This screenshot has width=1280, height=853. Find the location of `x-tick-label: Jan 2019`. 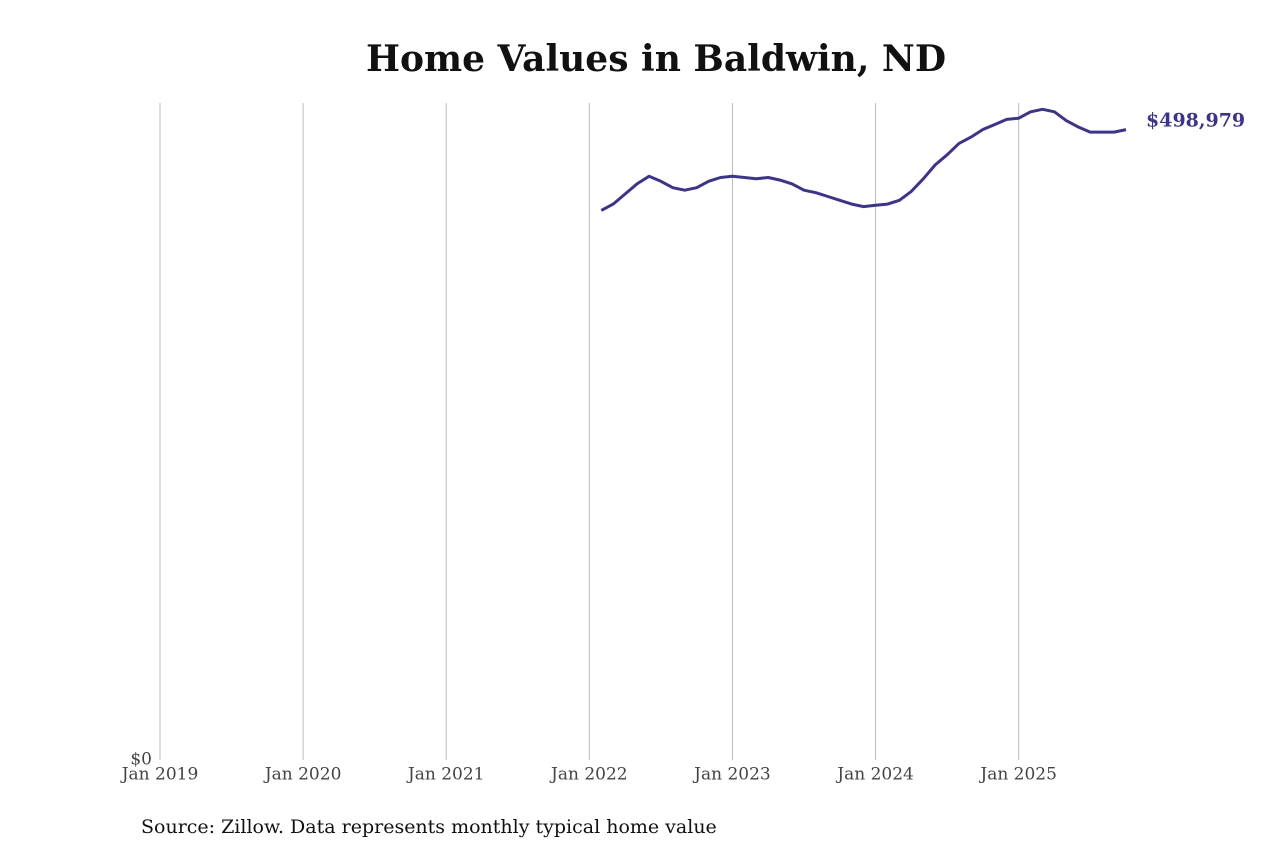

x-tick-label: Jan 2019 is located at coordinates (159, 775).